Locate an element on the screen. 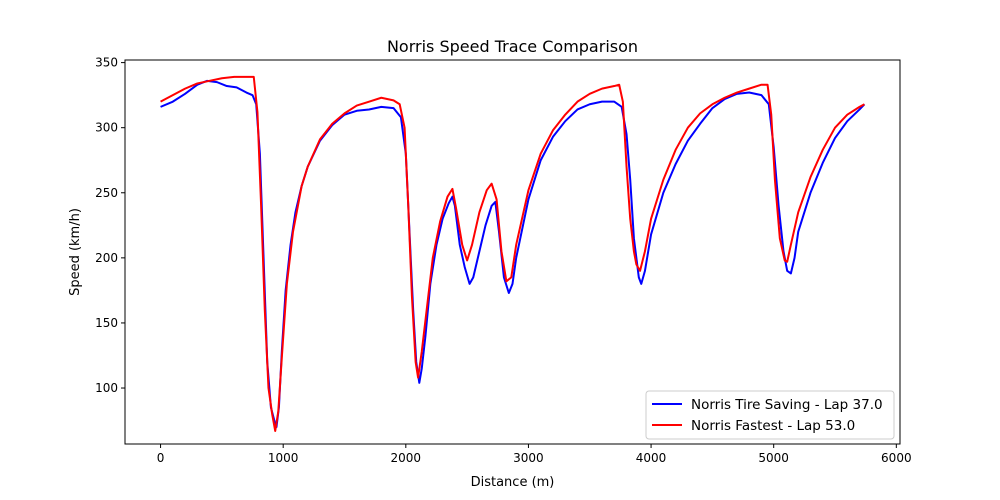  y-tick-label: 350 is located at coordinates (106, 63).